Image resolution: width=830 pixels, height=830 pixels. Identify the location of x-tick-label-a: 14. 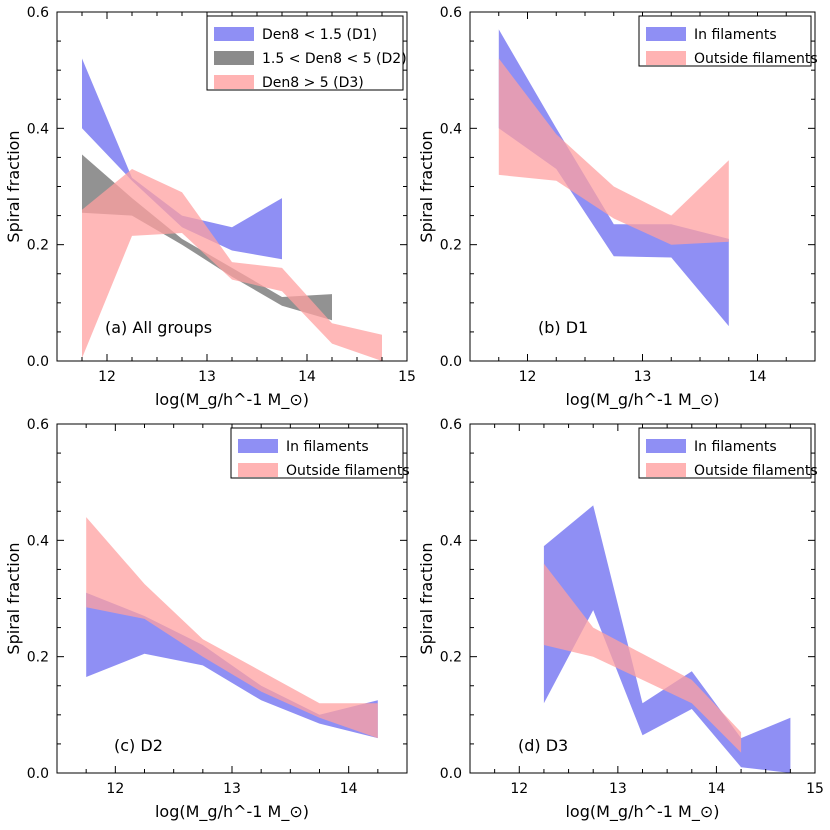
(307, 377).